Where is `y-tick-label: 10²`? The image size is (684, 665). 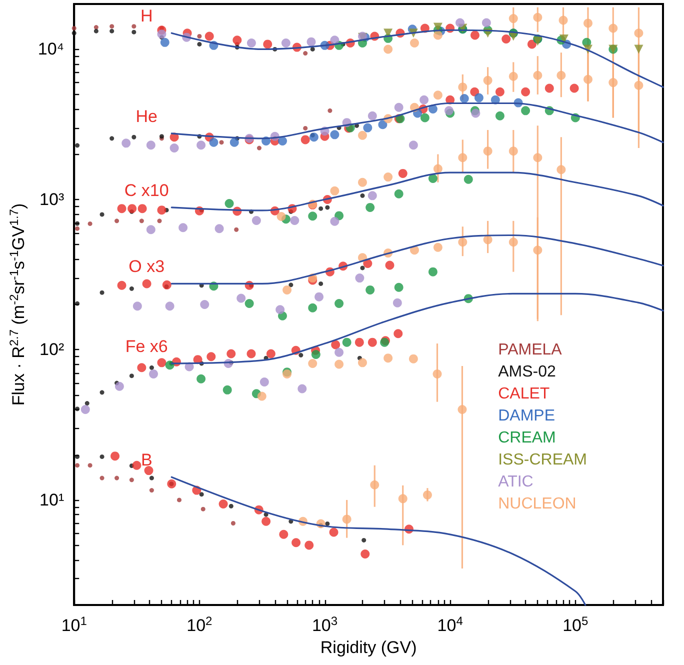
y-tick-label: 10² is located at coordinates (52, 350).